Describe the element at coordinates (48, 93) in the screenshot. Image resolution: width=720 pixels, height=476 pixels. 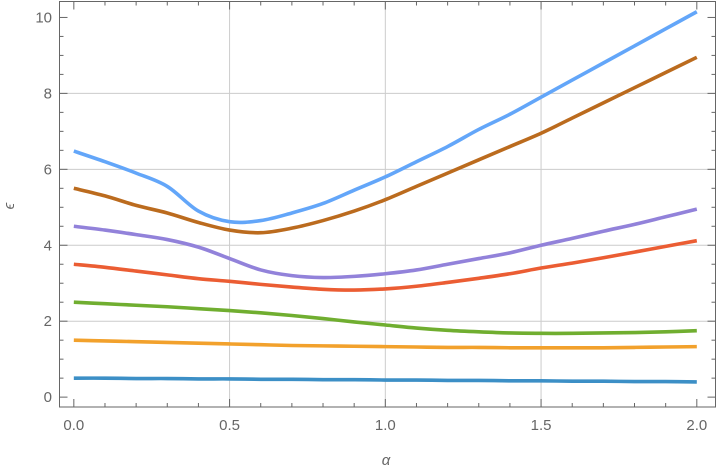
I see `y-tick-label: 8` at that location.